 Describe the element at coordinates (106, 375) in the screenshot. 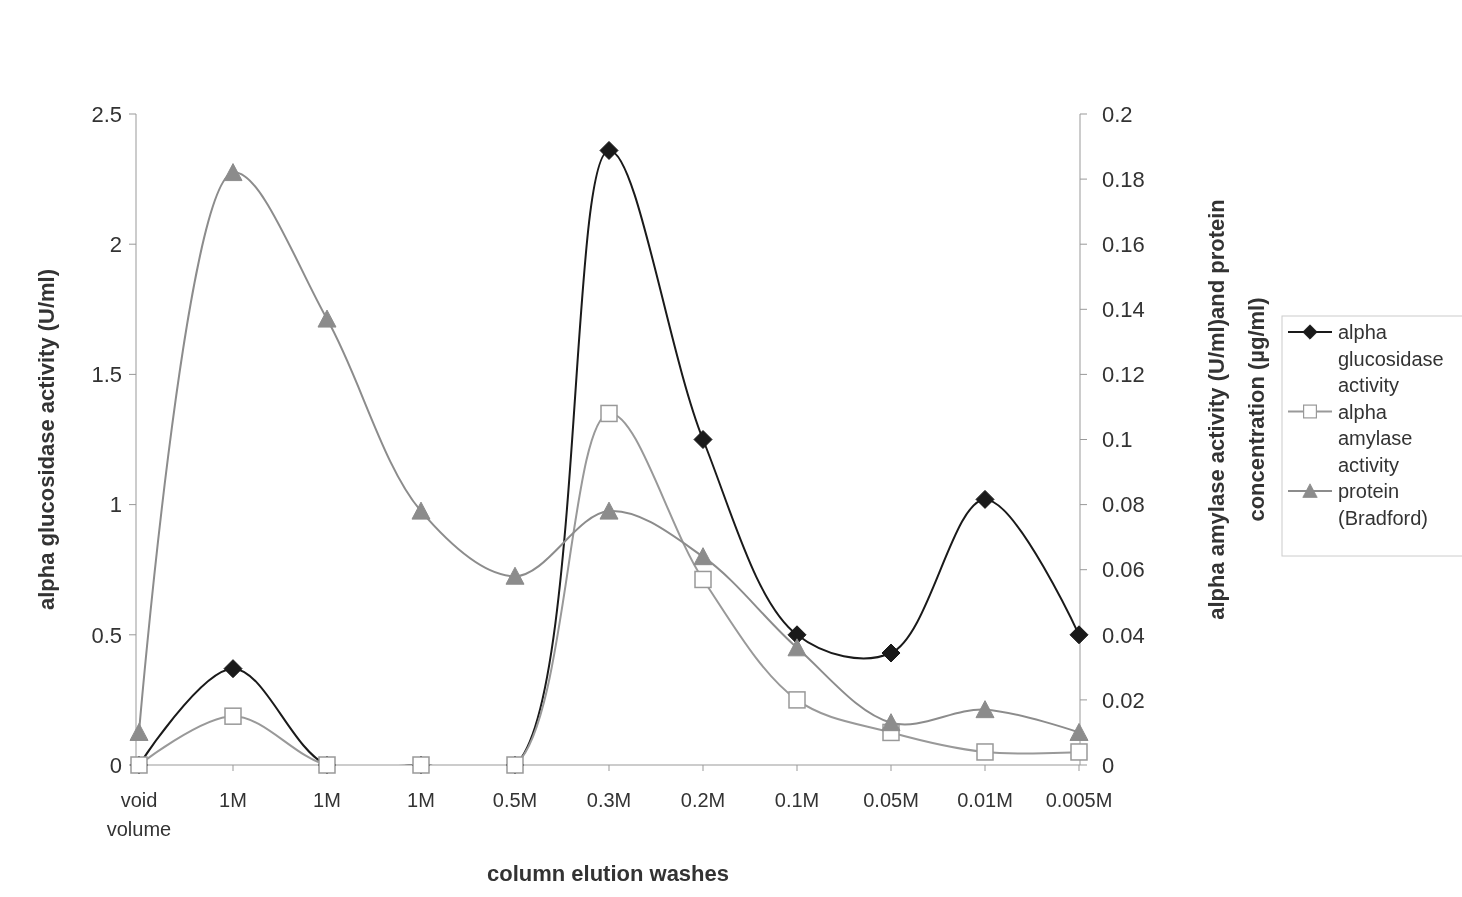

I see `y-tick-label: 1.5` at that location.